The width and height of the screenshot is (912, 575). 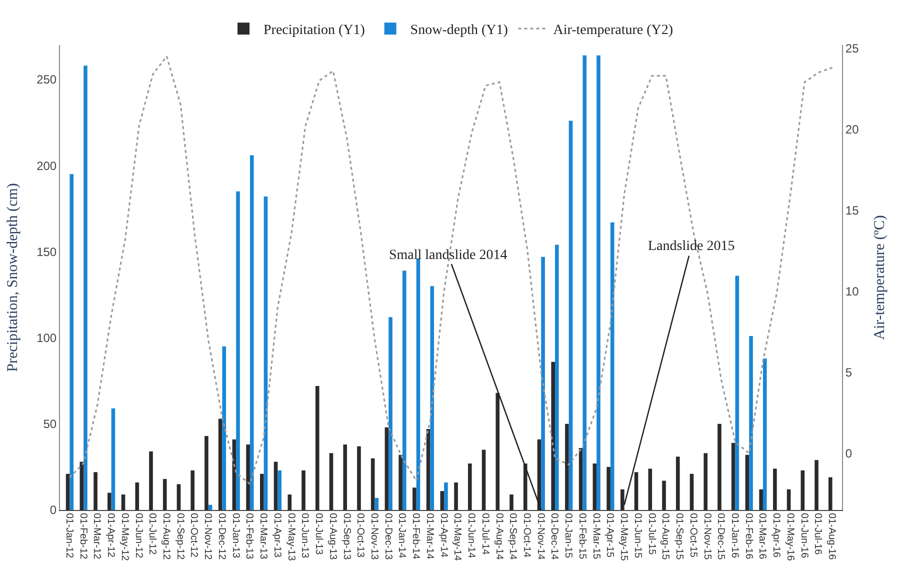 I want to click on x-tick-label: 01-Mar-15, so click(x=596, y=536).